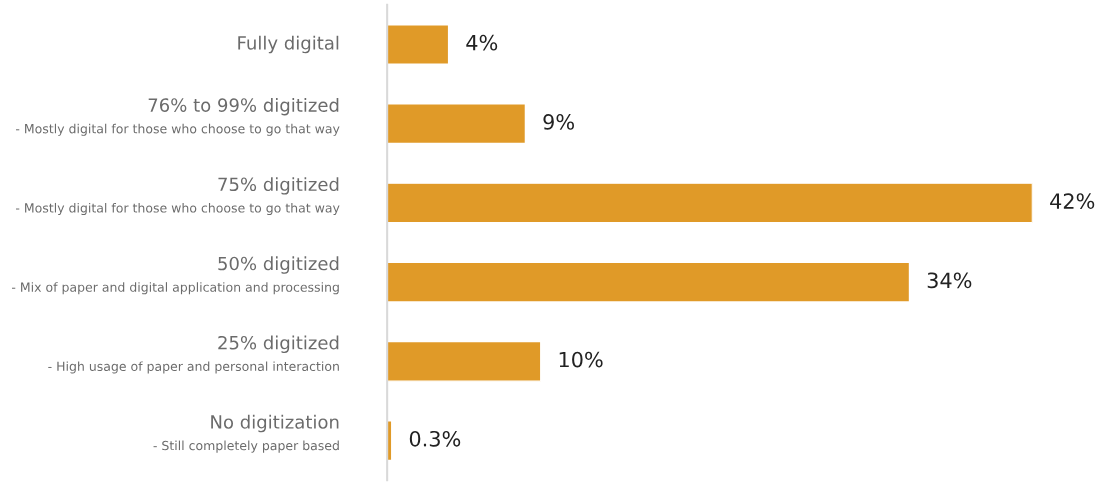 Image resolution: width=1103 pixels, height=490 pixels. What do you see at coordinates (949, 280) in the screenshot?
I see `data-label: 34%` at bounding box center [949, 280].